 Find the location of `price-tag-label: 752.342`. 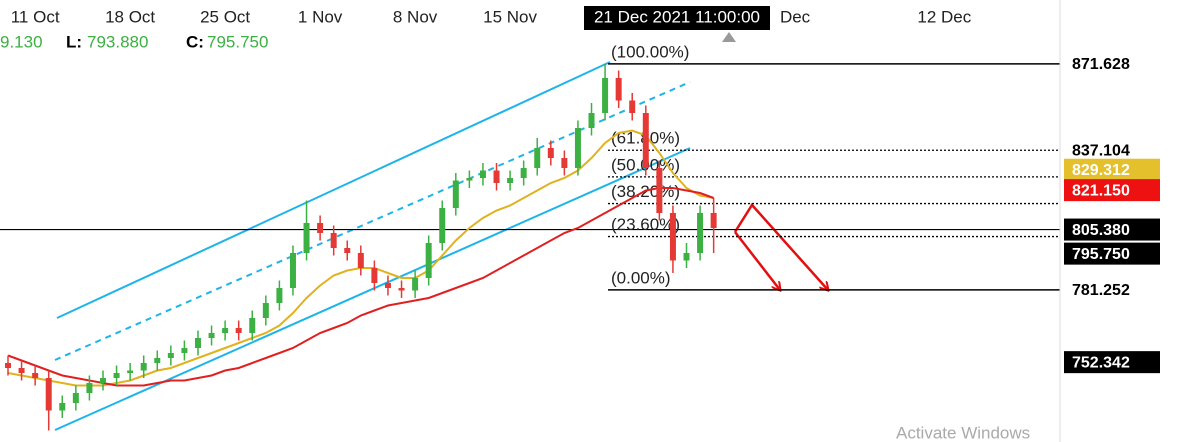

price-tag-label: 752.342 is located at coordinates (1101, 362).